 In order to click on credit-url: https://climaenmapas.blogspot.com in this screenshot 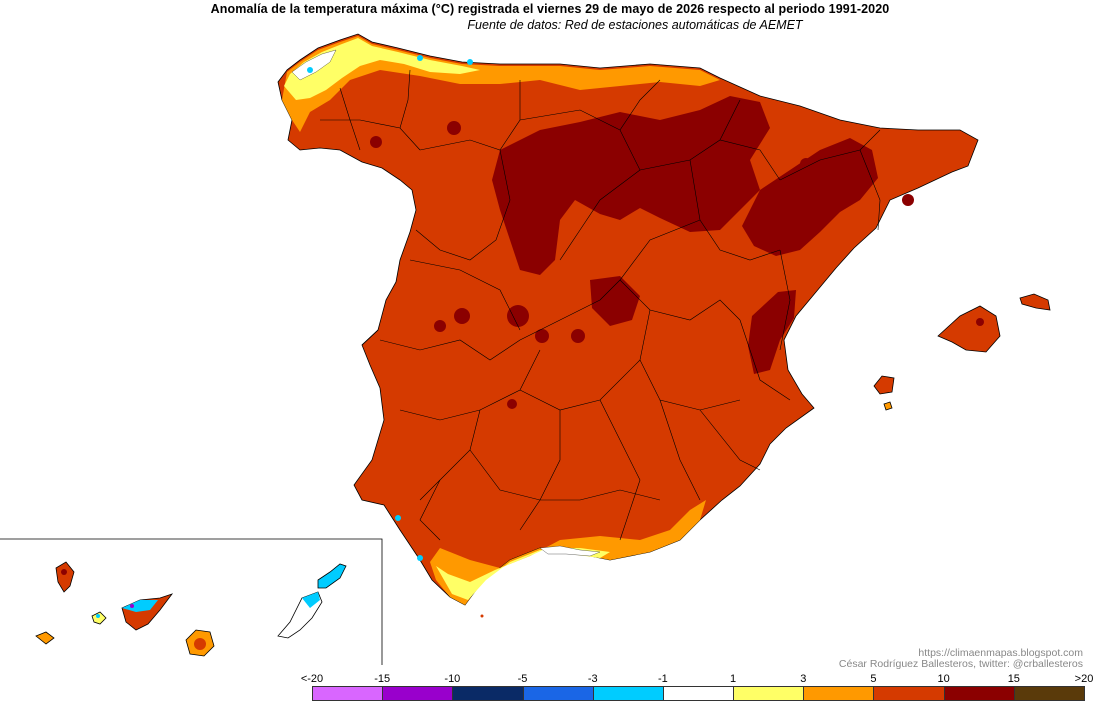, I will do `click(1000, 653)`.